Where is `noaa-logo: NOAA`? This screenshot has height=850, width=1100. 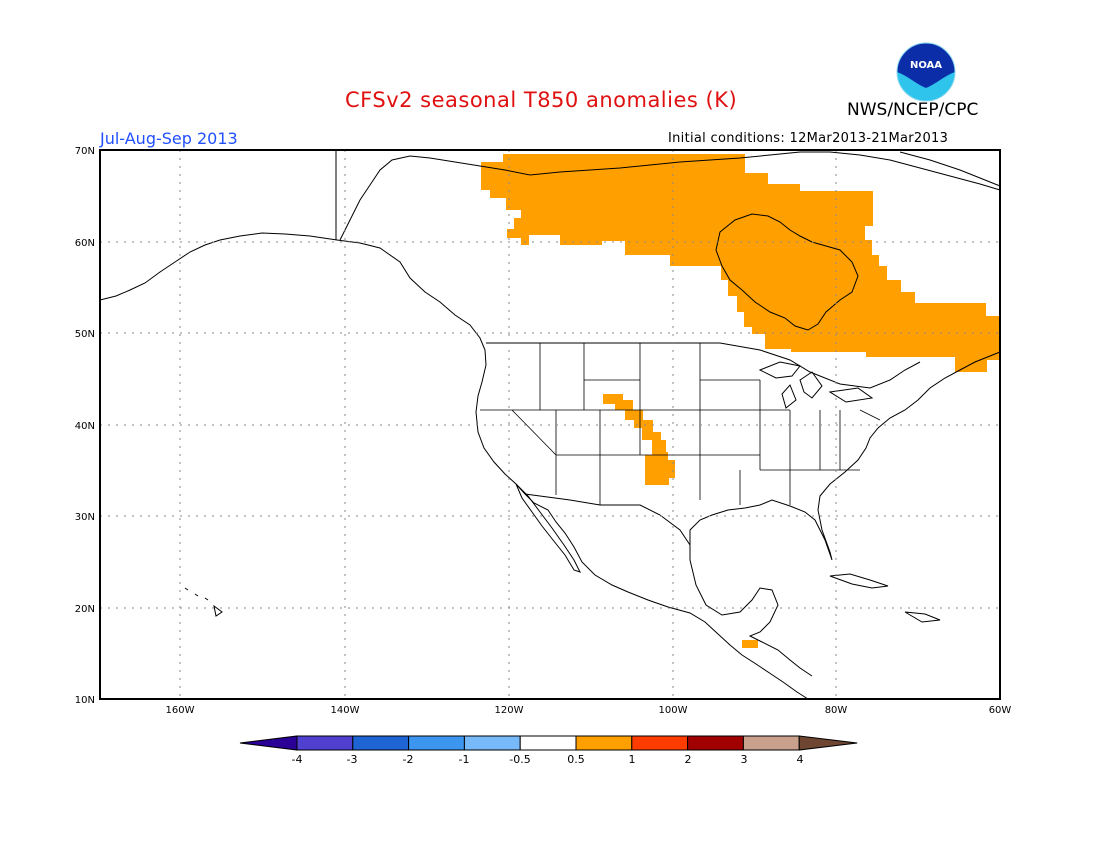 noaa-logo: NOAA is located at coordinates (926, 72).